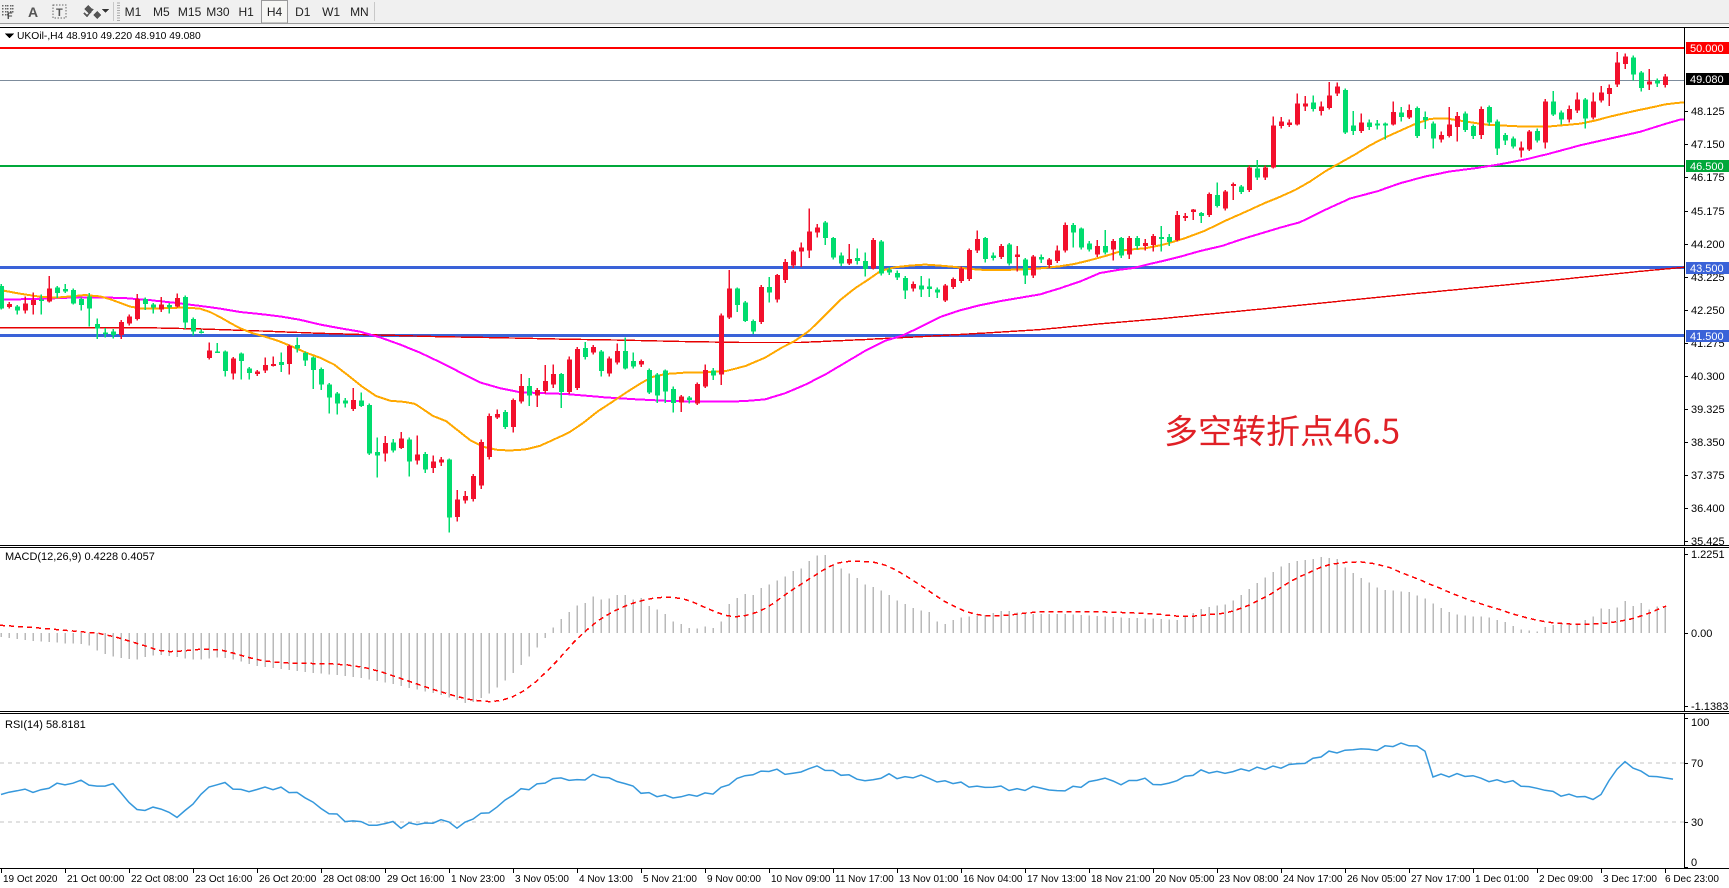 The width and height of the screenshot is (1729, 888). Describe the element at coordinates (96, 879) in the screenshot. I see `svg-text: 21 Oct 00:00` at that location.